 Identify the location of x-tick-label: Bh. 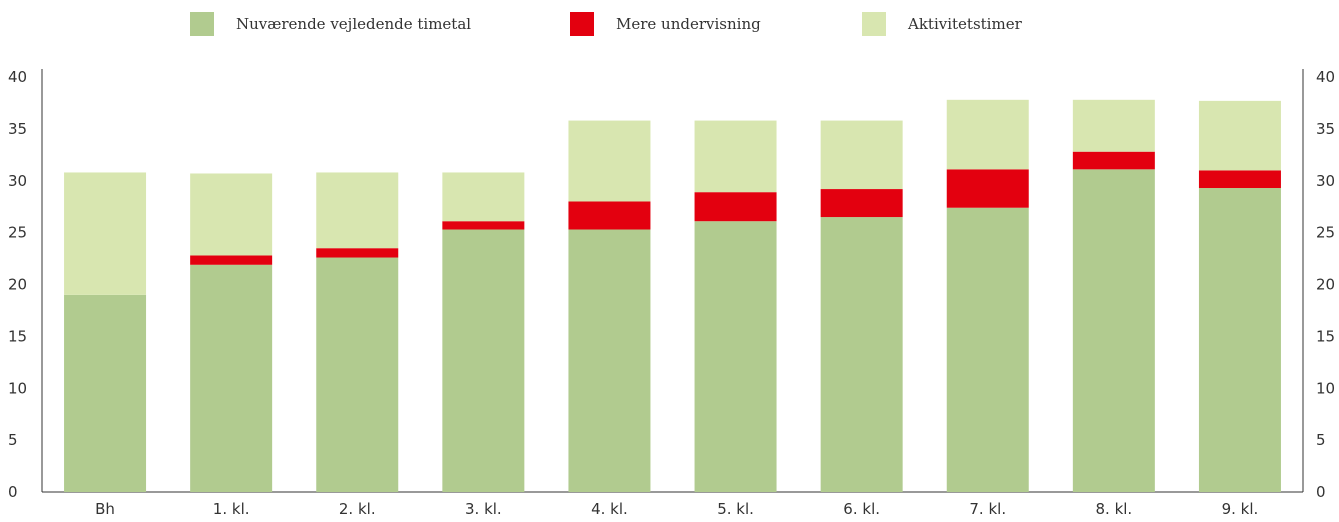
(105, 509).